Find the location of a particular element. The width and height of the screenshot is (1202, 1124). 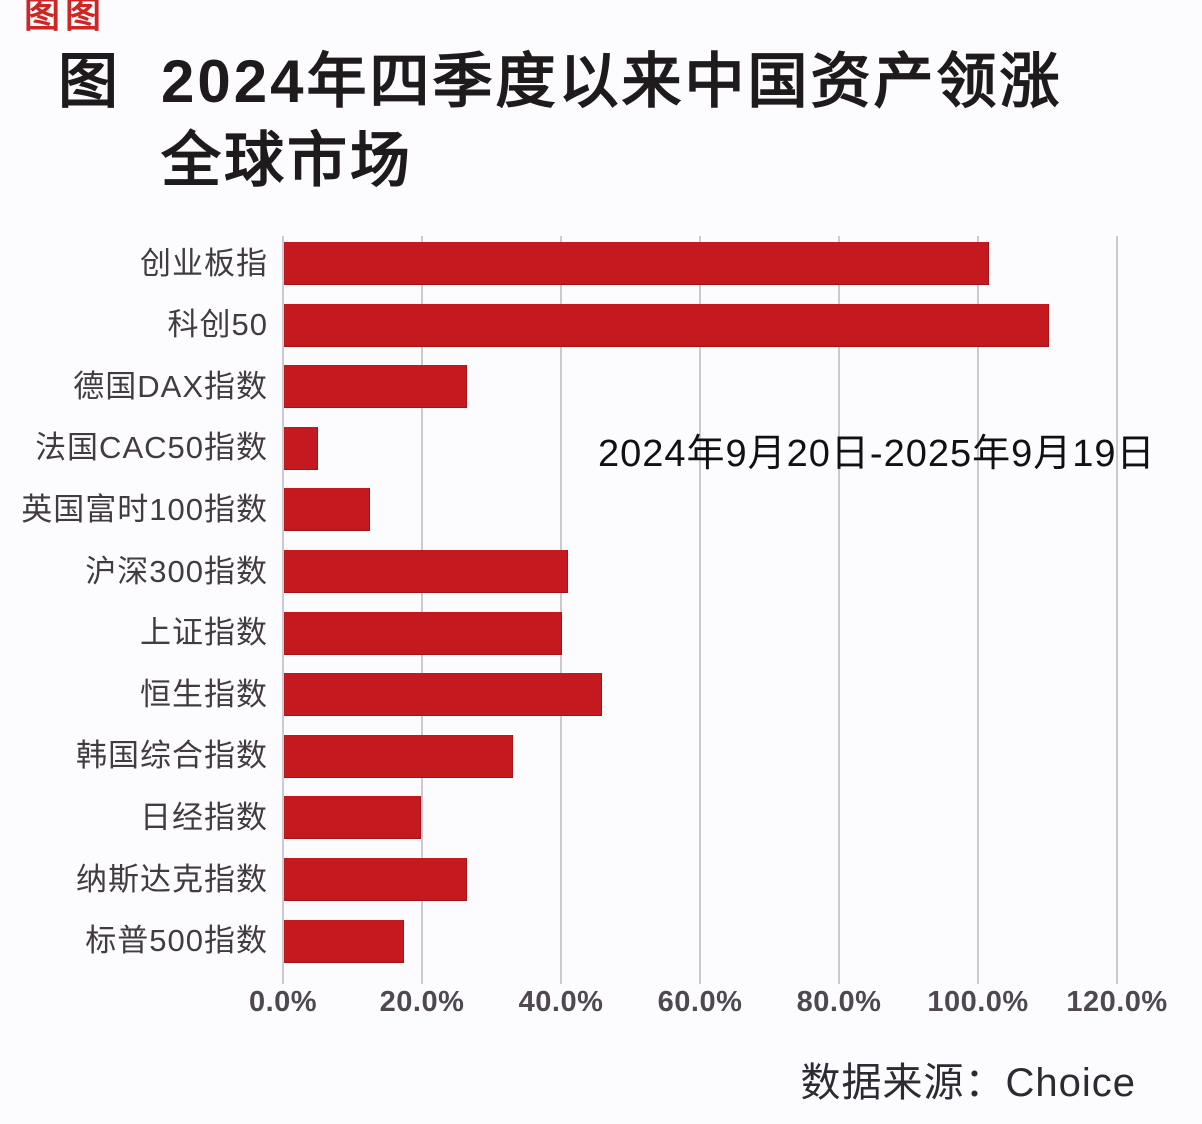

category-label-5: 沪深300指数 is located at coordinates (176, 571).